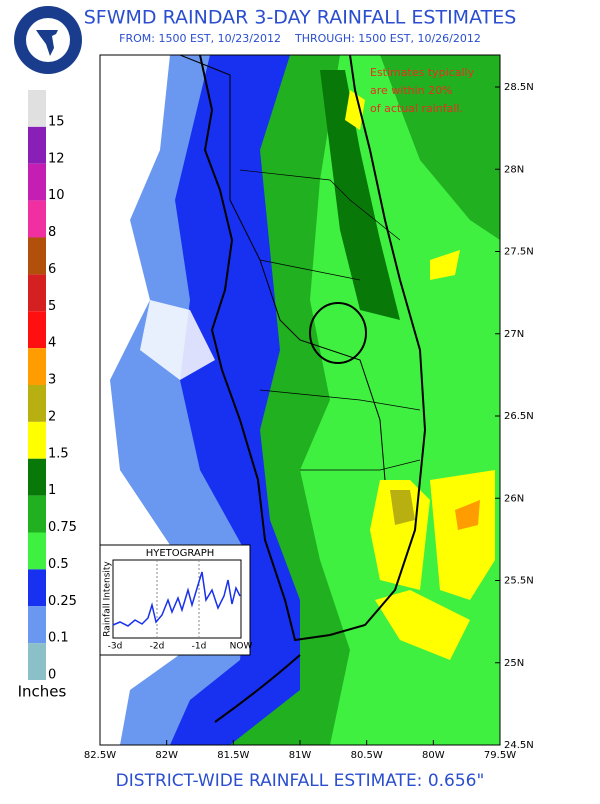 The height and width of the screenshot is (804, 600). What do you see at coordinates (519, 581) in the screenshot?
I see `lat-label: 25.5N` at bounding box center [519, 581].